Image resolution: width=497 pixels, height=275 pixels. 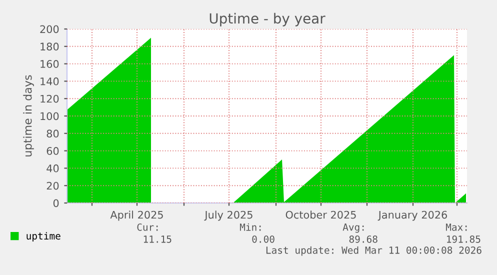 I want to click on y-tick-label: 200, so click(x=49, y=29).